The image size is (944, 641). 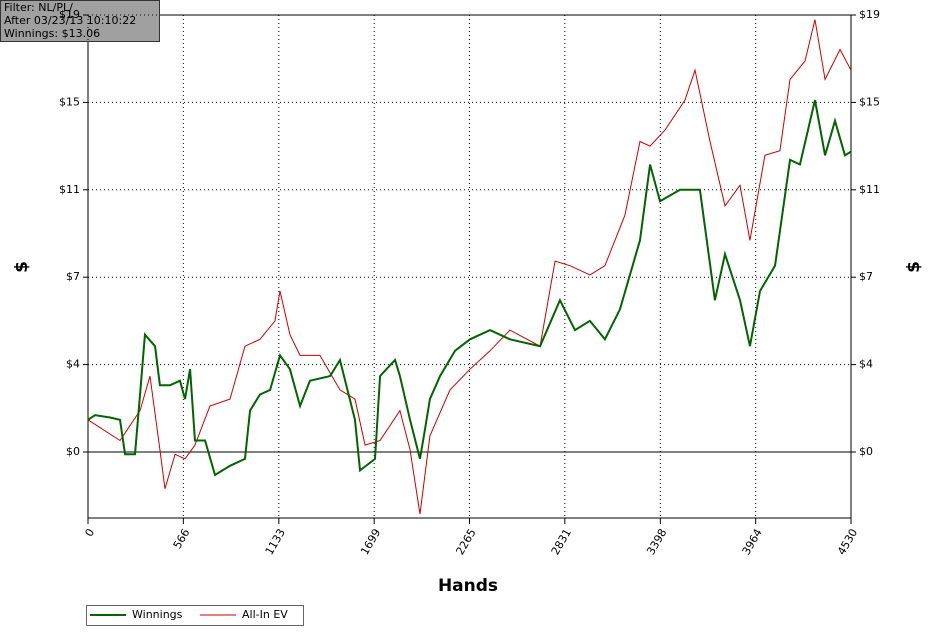 I want to click on y-tick-label: $7, so click(x=73, y=276).